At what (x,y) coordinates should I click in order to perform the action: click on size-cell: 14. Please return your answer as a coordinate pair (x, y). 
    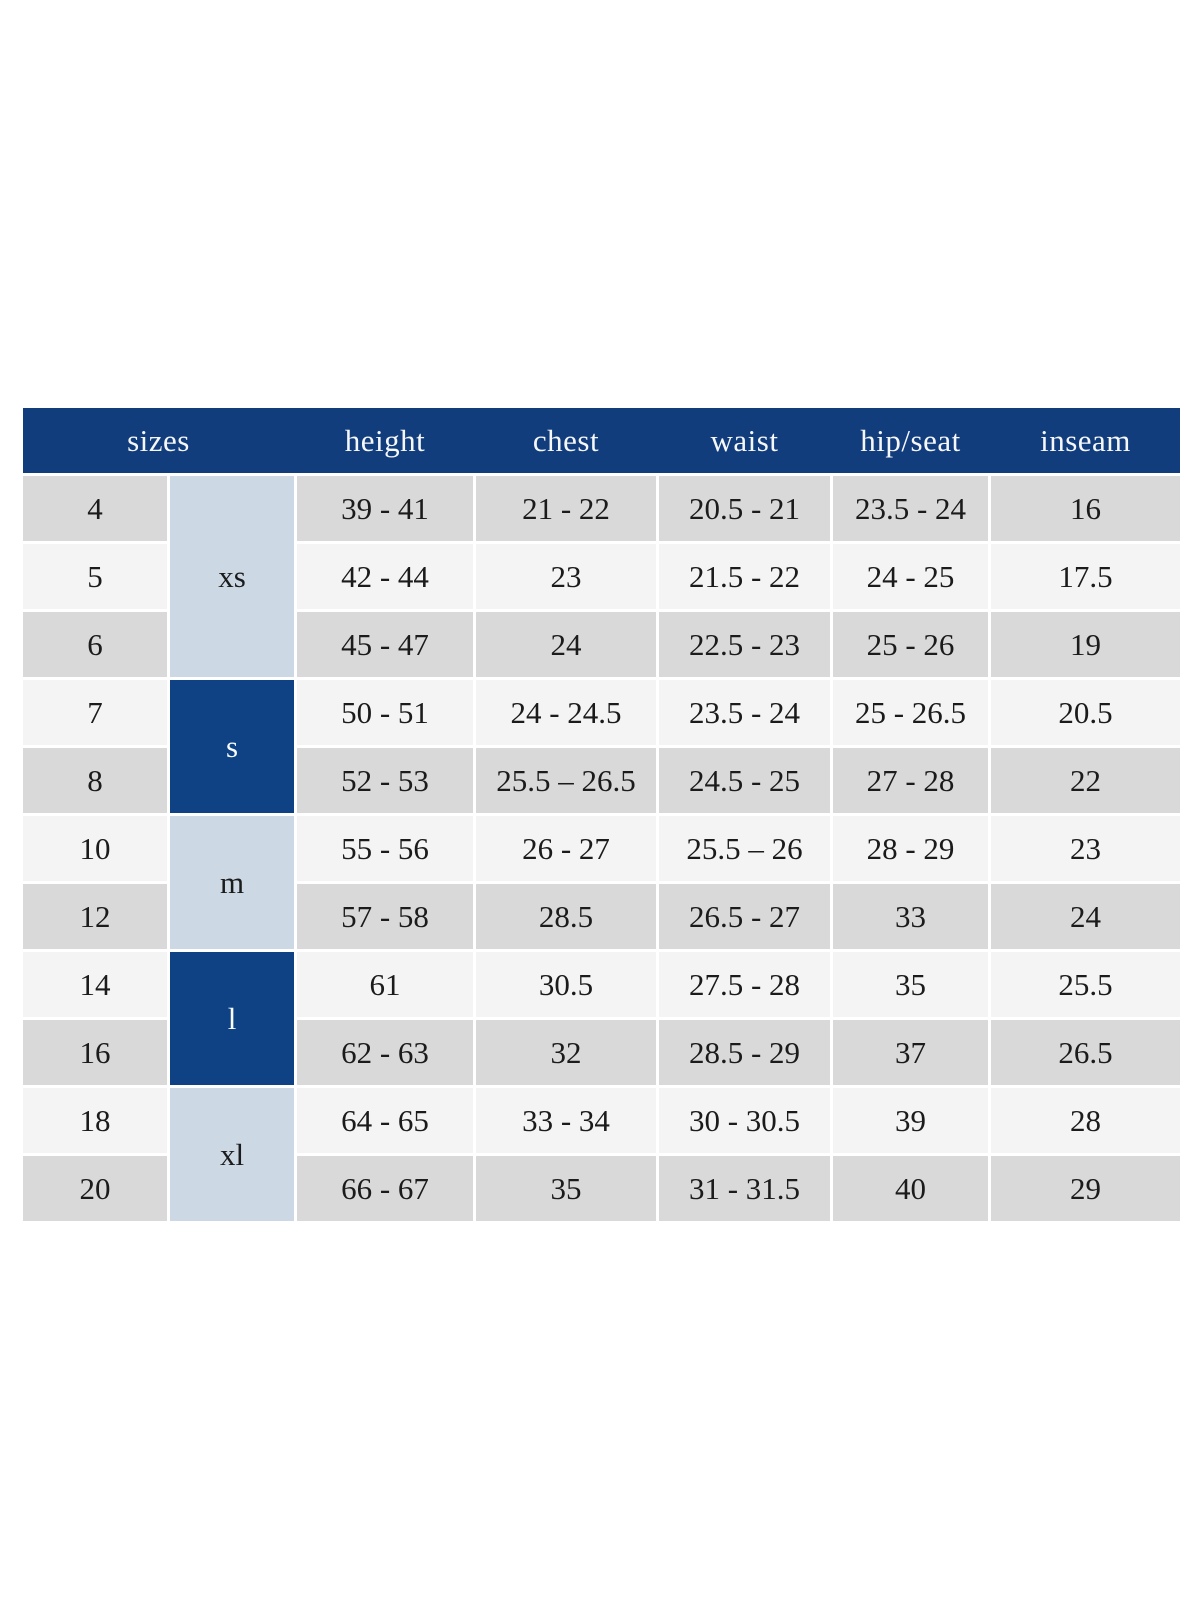
    Looking at the image, I should click on (95, 984).